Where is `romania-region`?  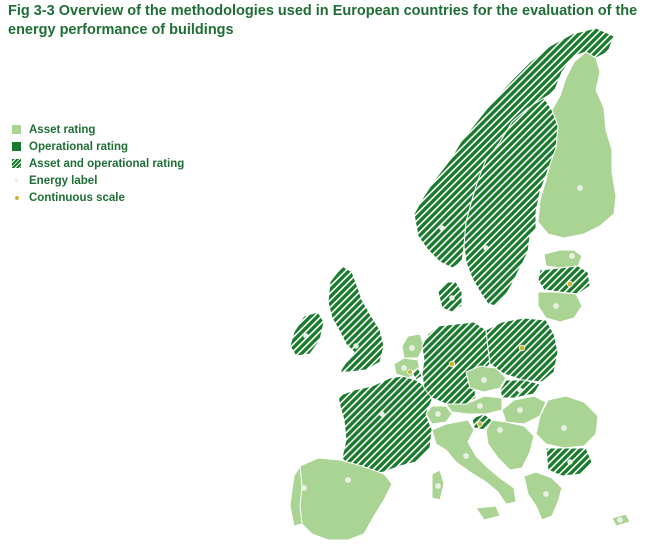
romania-region is located at coordinates (567, 422).